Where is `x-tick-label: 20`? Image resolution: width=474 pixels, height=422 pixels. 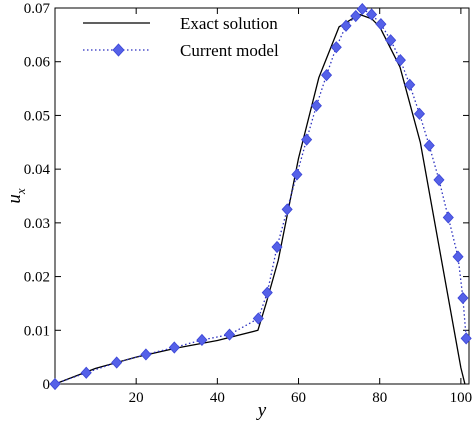
x-tick-label: 20 is located at coordinates (136, 398).